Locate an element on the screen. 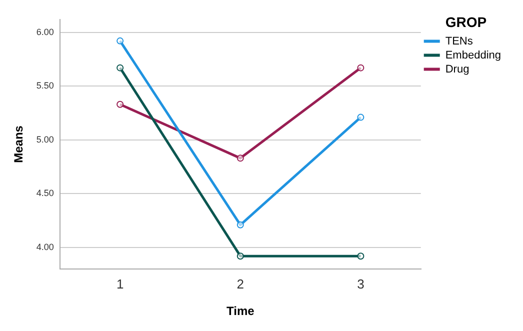  y-tick-label: 5.00 is located at coordinates (45, 139).